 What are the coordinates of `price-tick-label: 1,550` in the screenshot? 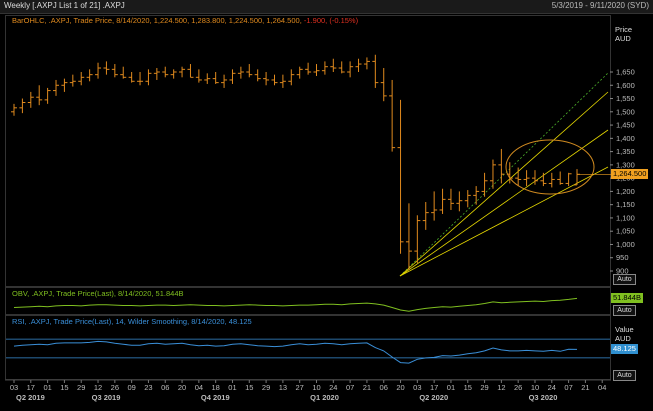 It's located at (625, 98).